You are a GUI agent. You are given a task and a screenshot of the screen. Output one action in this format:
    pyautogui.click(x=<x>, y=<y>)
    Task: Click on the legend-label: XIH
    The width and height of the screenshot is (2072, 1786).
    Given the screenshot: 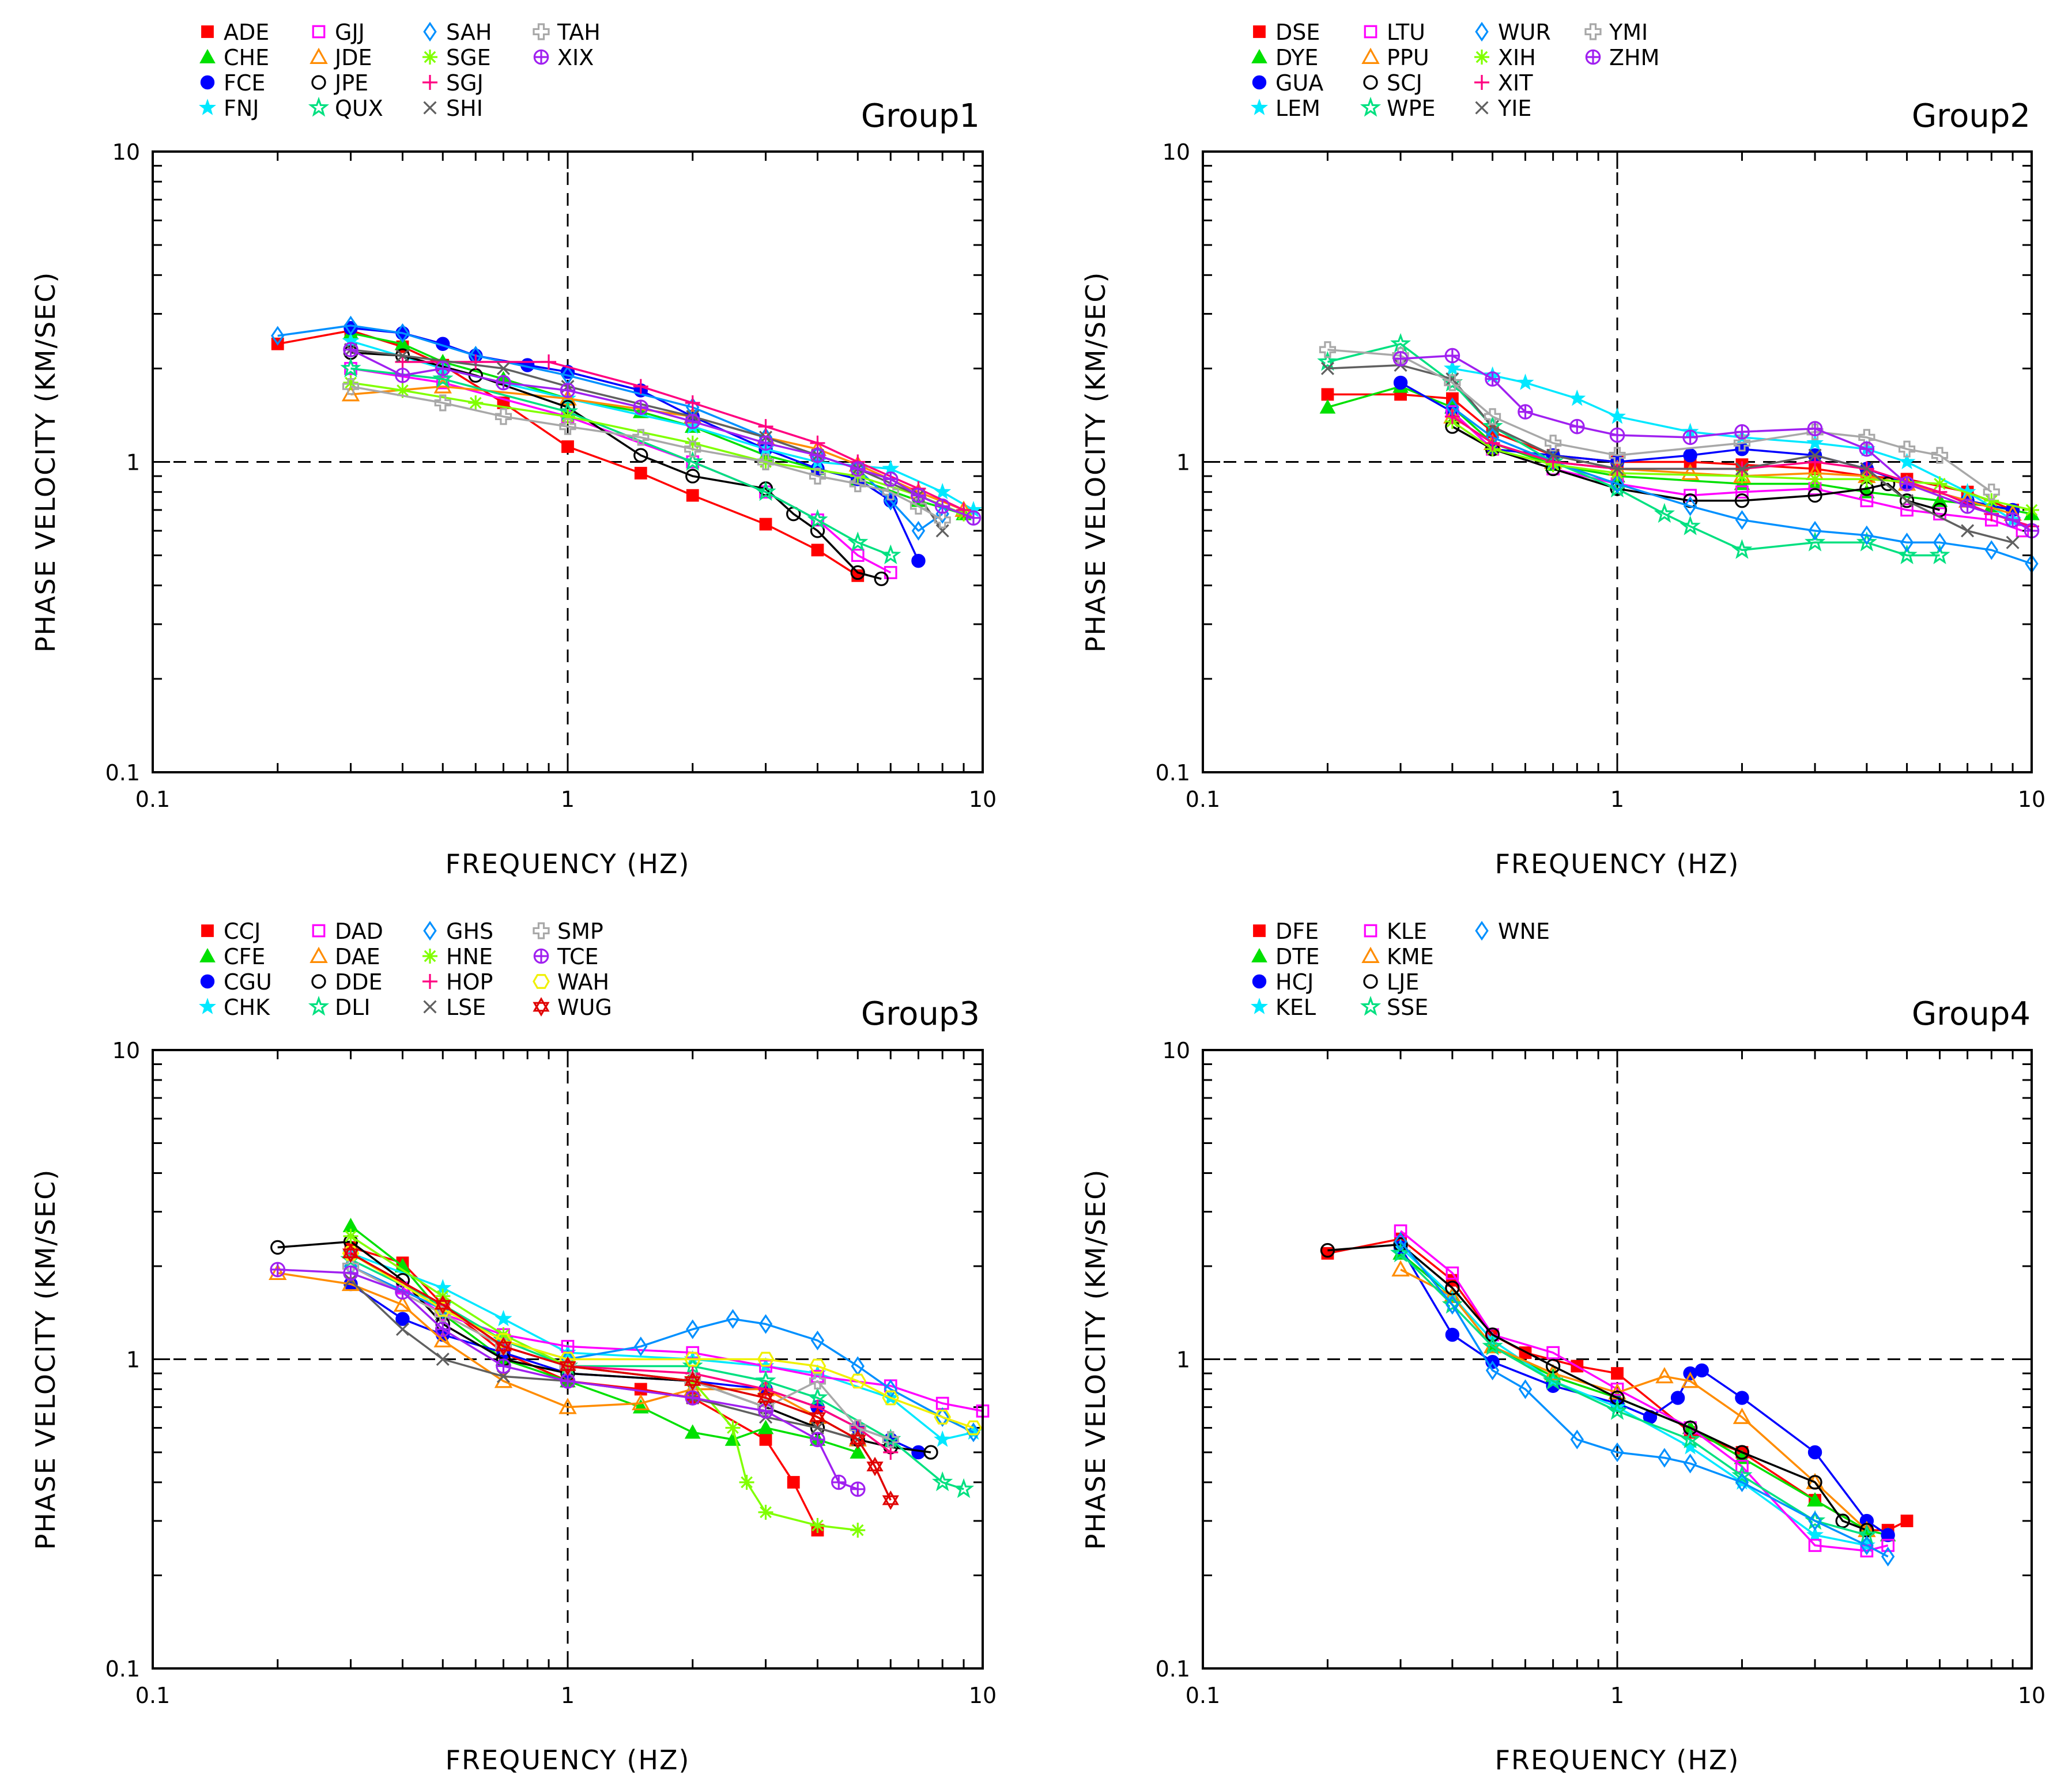 What is the action you would take?
    pyautogui.click(x=1517, y=57)
    